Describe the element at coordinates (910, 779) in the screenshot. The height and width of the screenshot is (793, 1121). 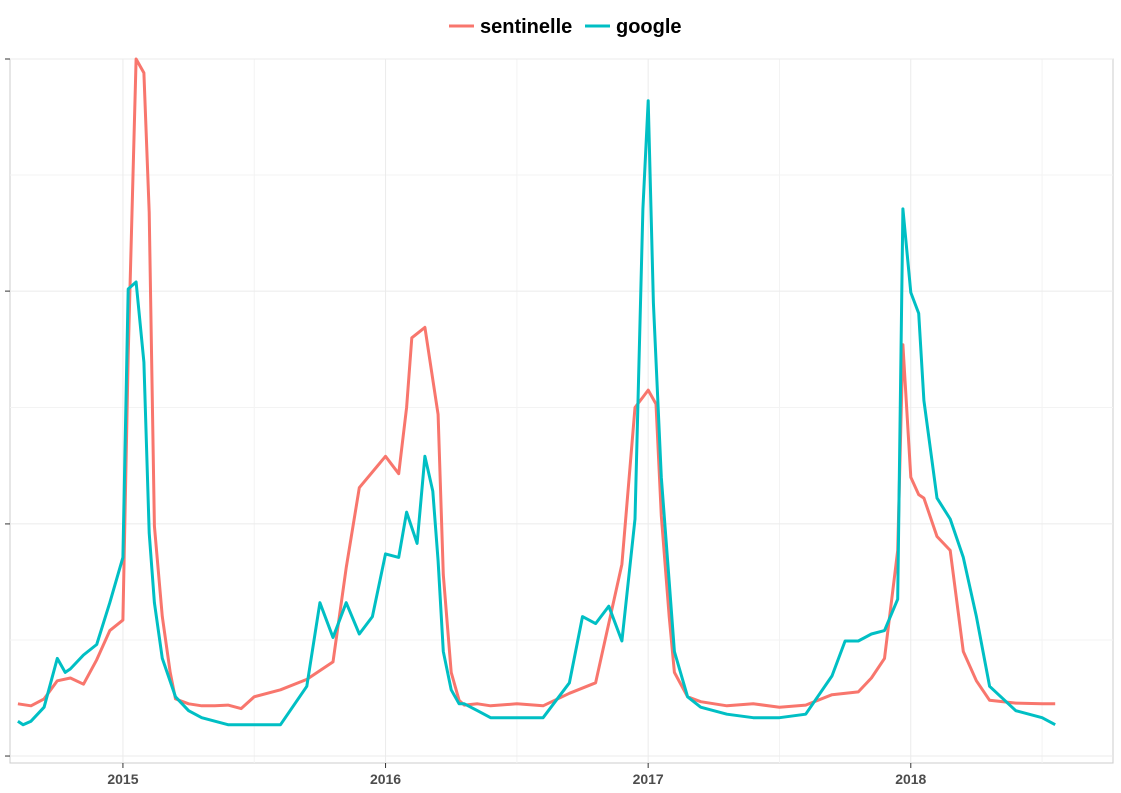
I see `x-tick-label-2018: 2018` at that location.